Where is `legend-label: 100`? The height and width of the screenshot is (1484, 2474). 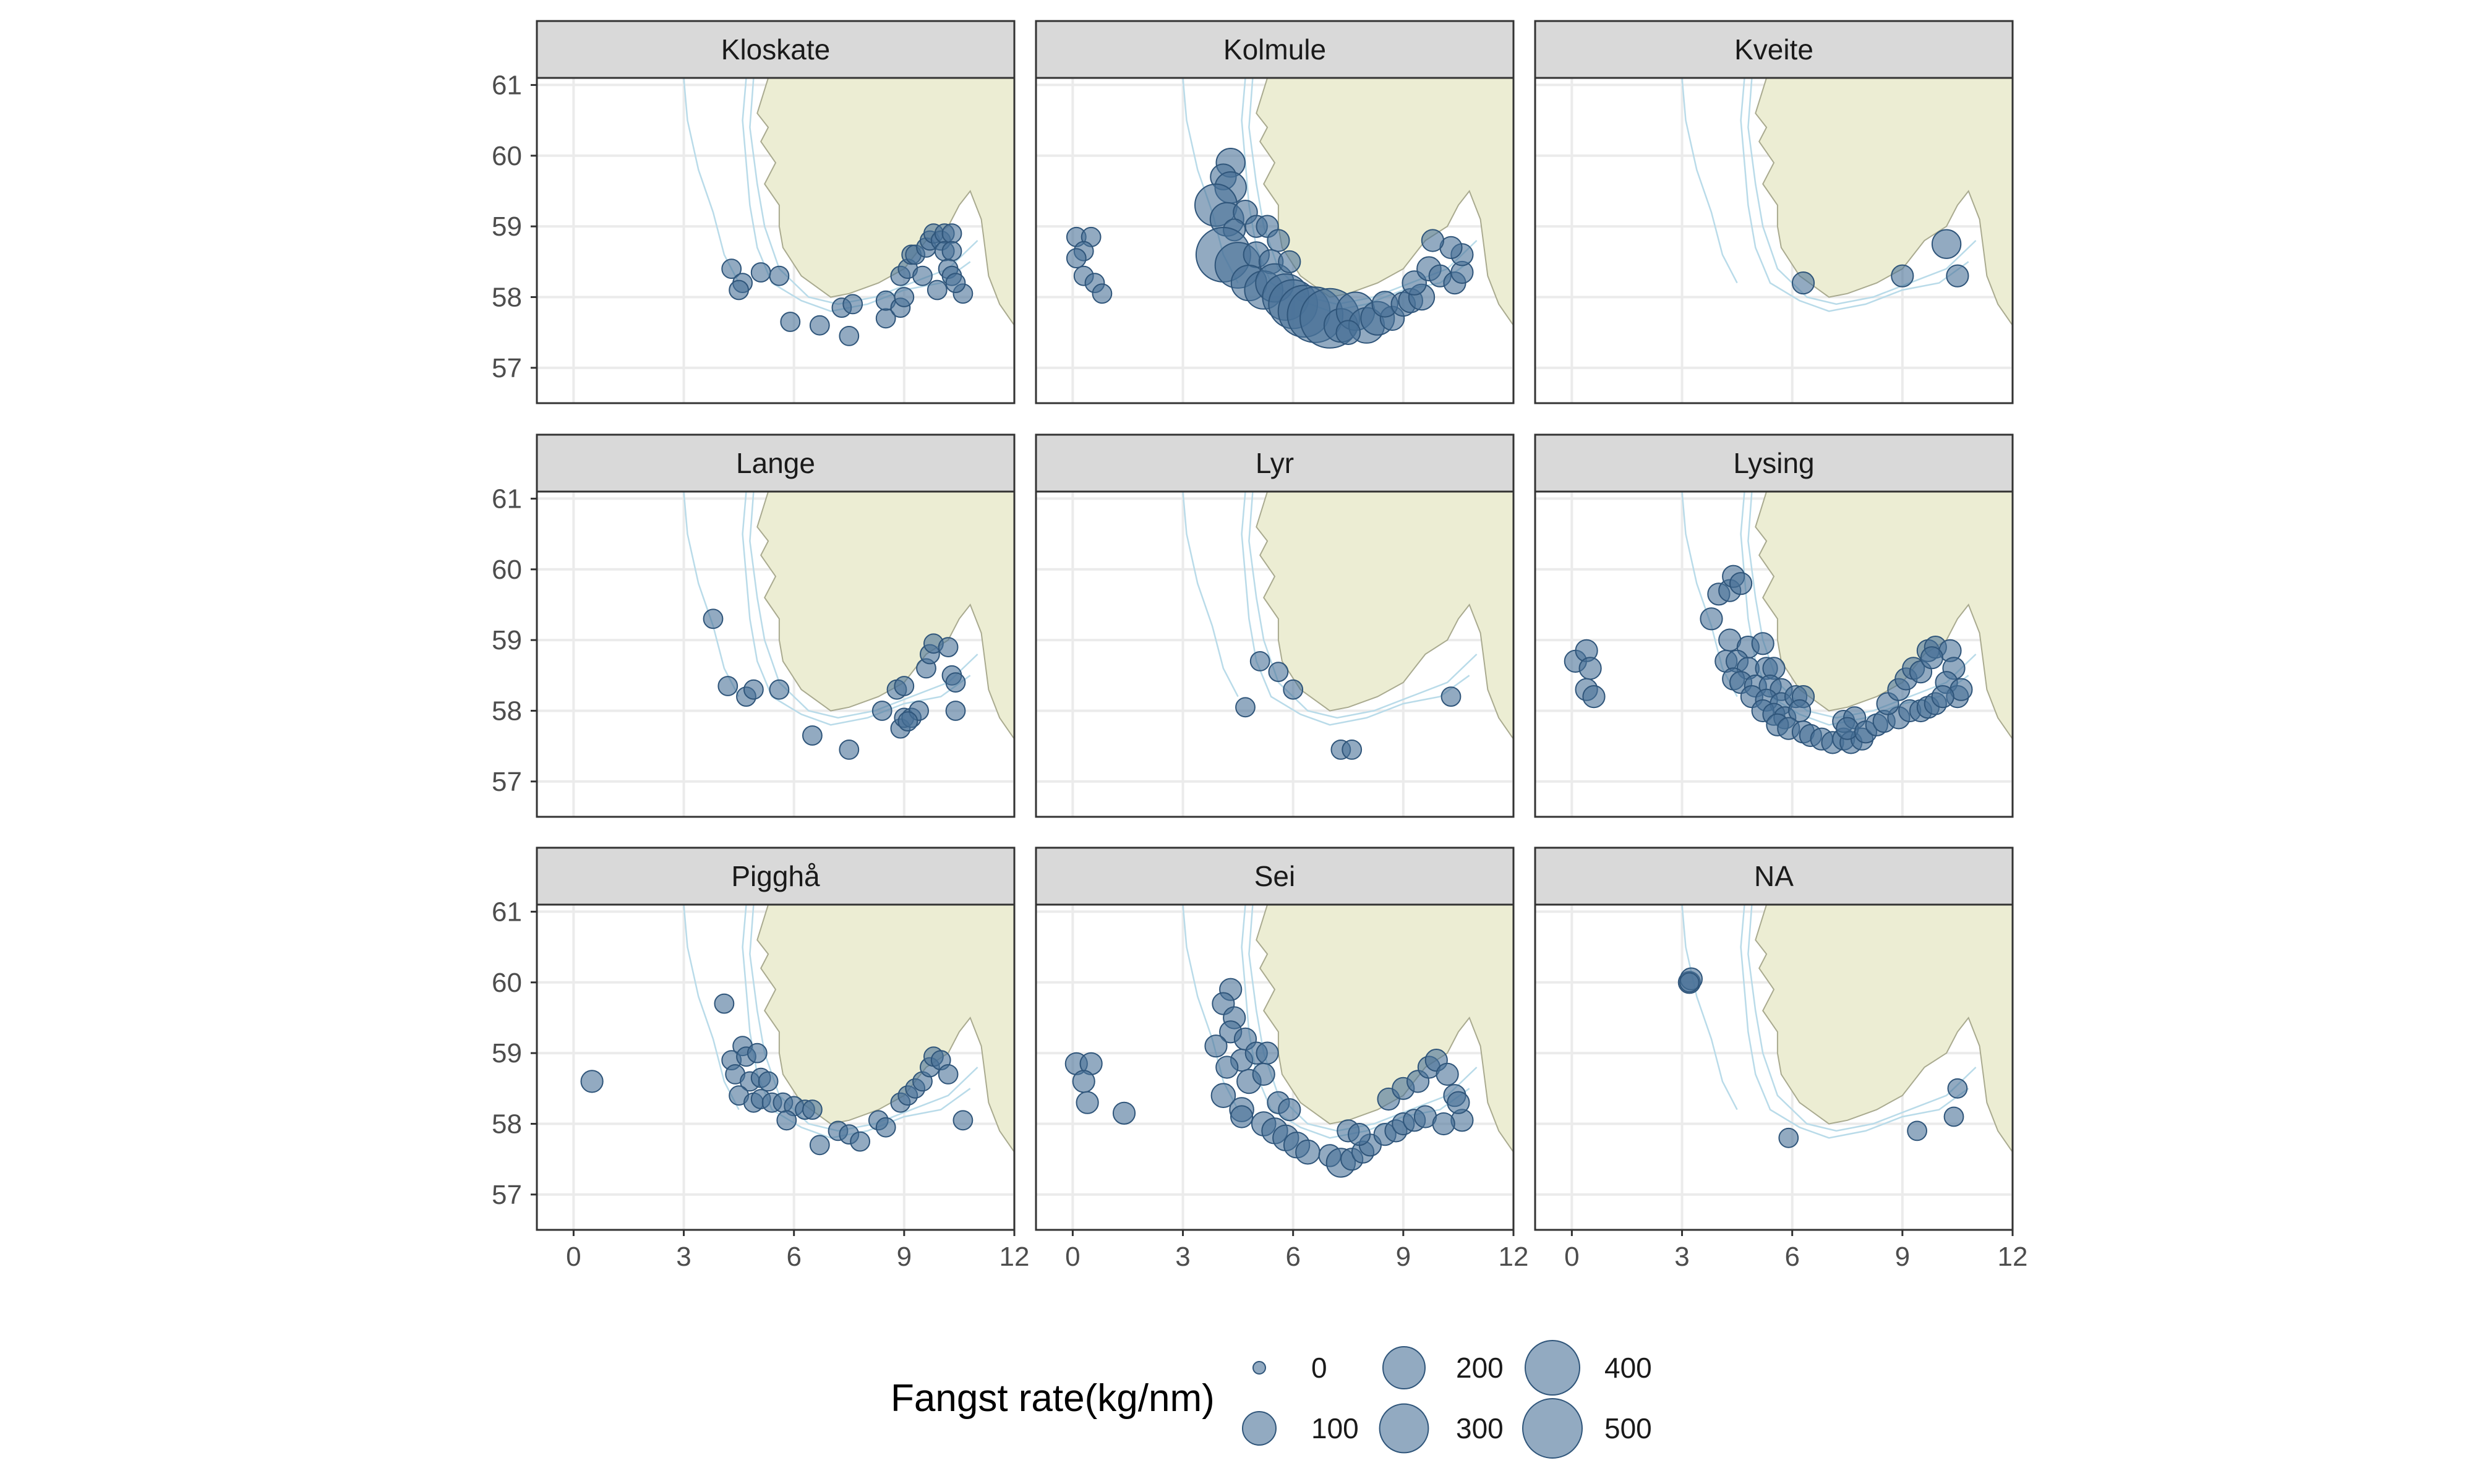
legend-label: 100 is located at coordinates (1335, 1428).